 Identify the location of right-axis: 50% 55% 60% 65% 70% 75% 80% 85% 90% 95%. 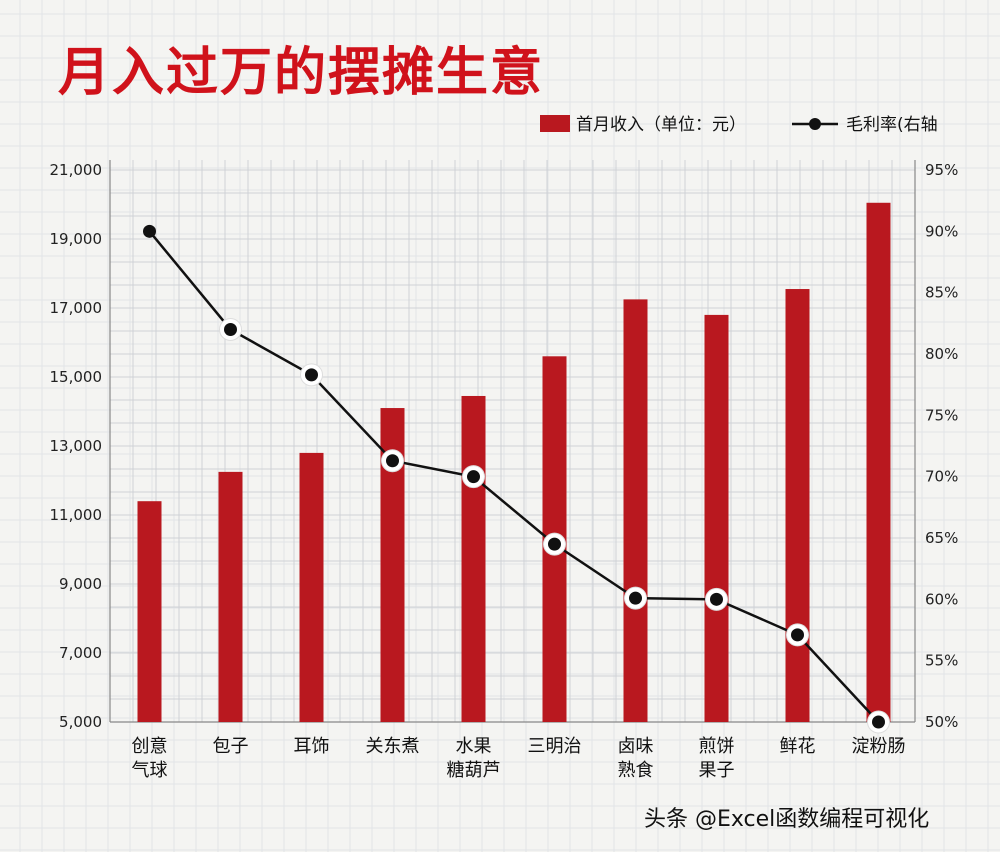
(941, 446).